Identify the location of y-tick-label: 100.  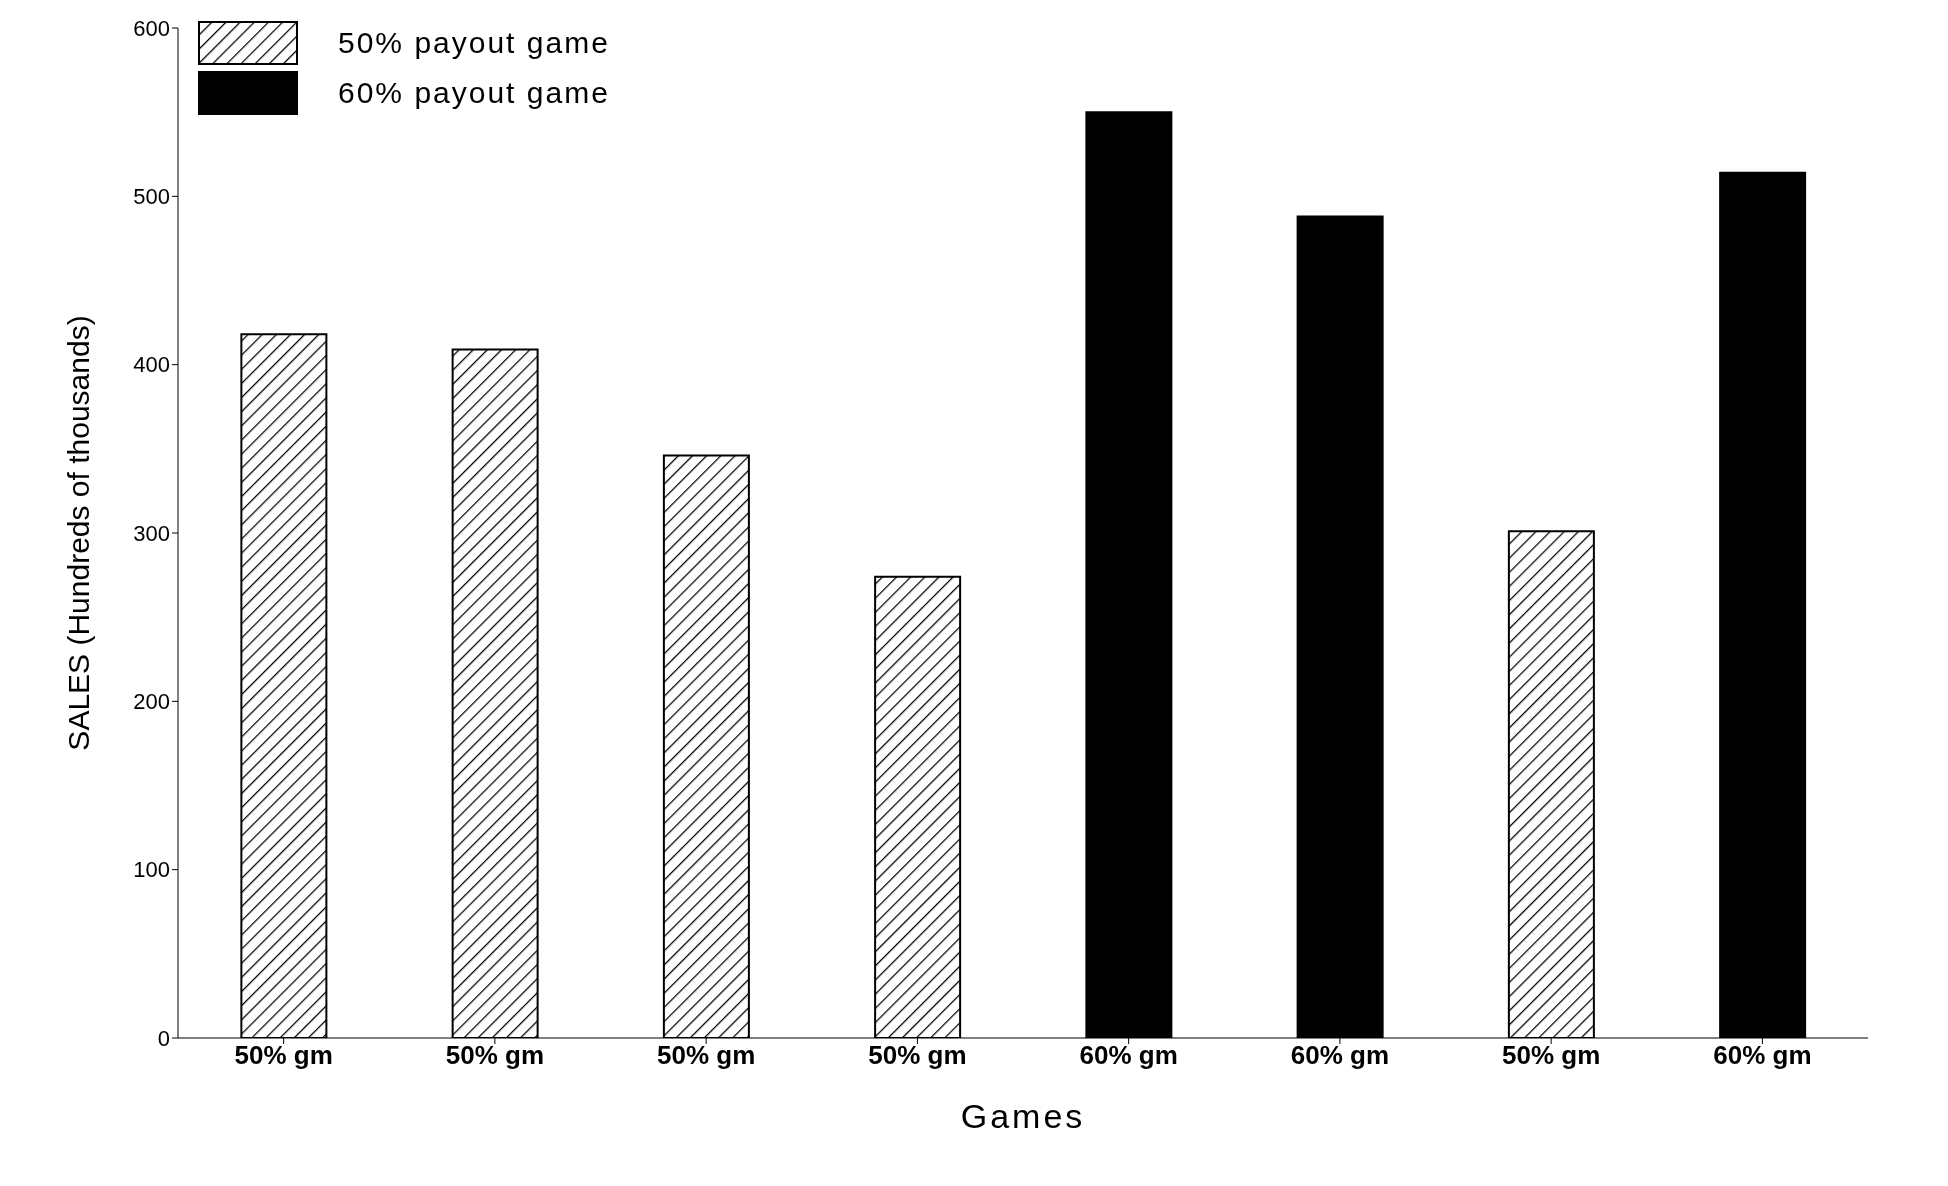
(151, 870).